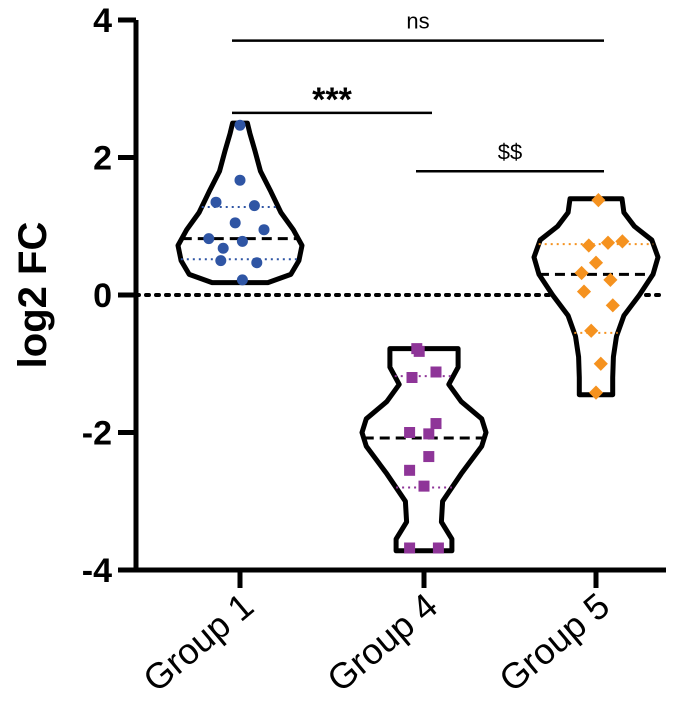 This screenshot has height=728, width=692. I want to click on y-tick-label: -2, so click(97, 434).